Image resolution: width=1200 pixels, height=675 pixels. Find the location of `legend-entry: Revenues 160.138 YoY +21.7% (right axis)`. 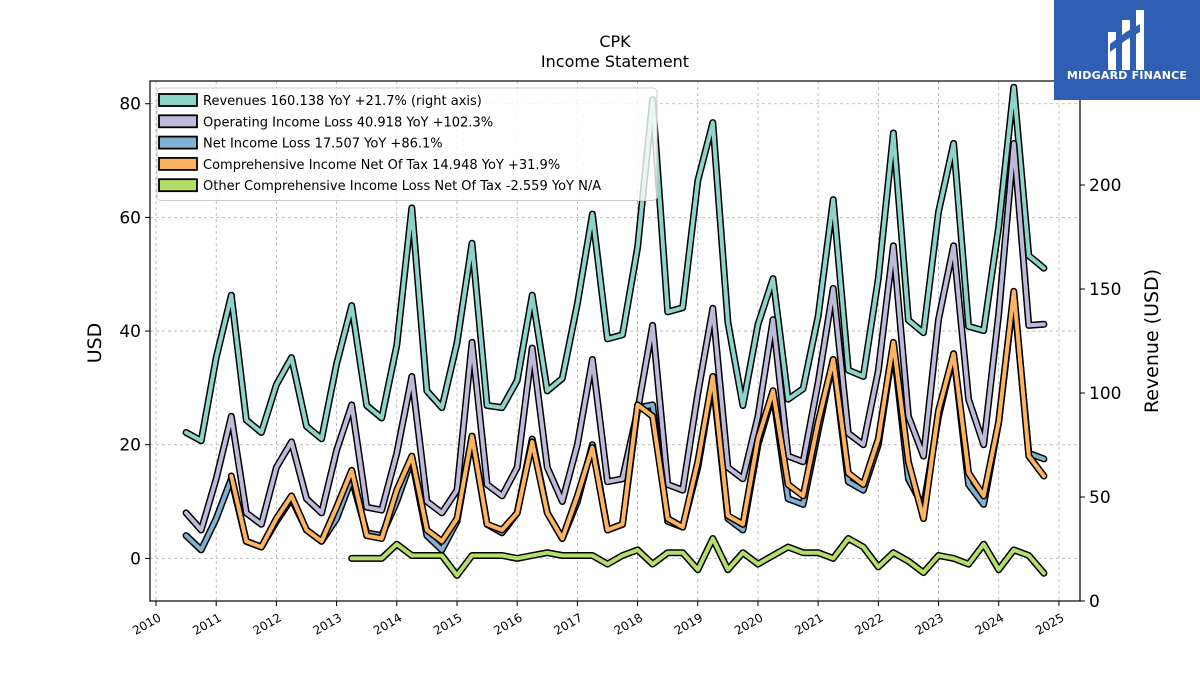

legend-entry: Revenues 160.138 YoY +21.7% (right axis) is located at coordinates (342, 101).